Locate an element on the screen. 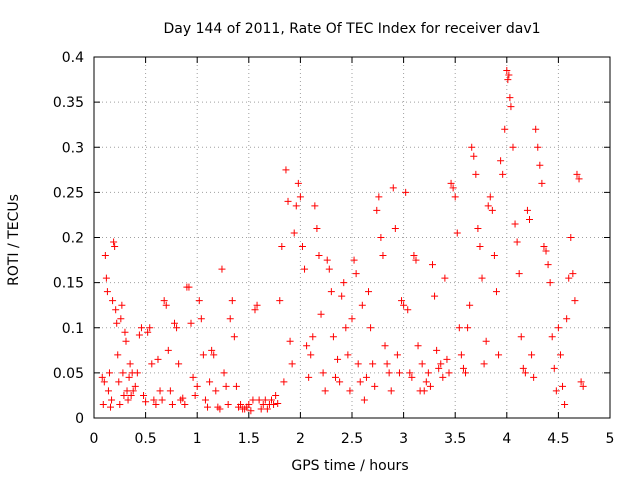 Image resolution: width=640 pixels, height=480 pixels. x-tick-label: 2.5 is located at coordinates (352, 439).